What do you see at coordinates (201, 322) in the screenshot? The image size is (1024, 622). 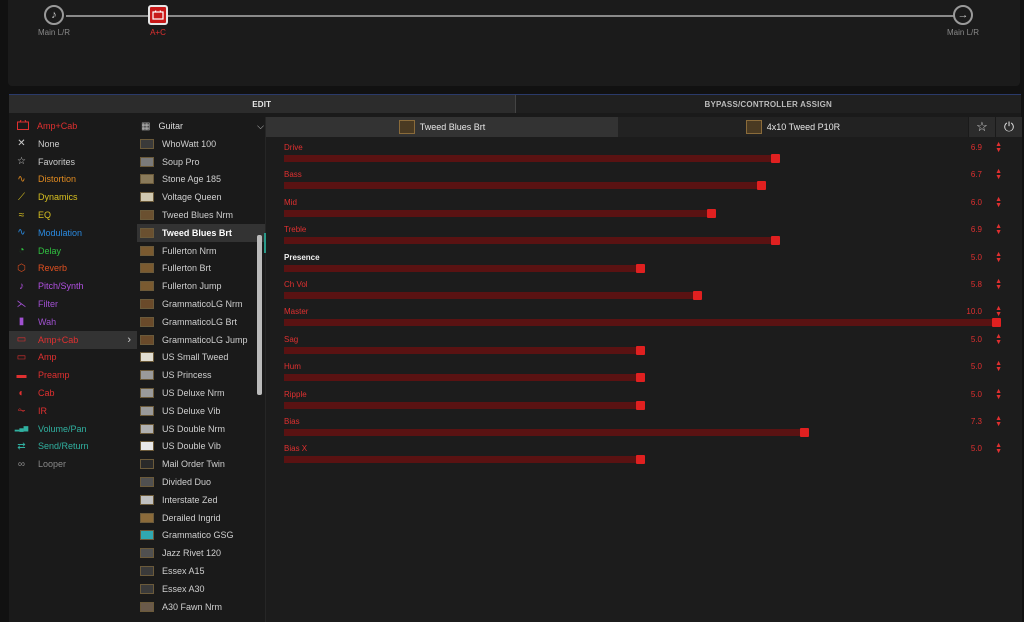 I see `model-item: GrammaticoLG Brt` at bounding box center [201, 322].